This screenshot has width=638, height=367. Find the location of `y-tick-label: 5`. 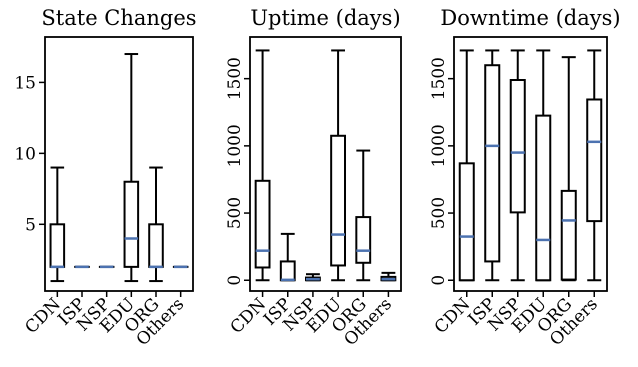

y-tick-label: 5 is located at coordinates (30, 225).